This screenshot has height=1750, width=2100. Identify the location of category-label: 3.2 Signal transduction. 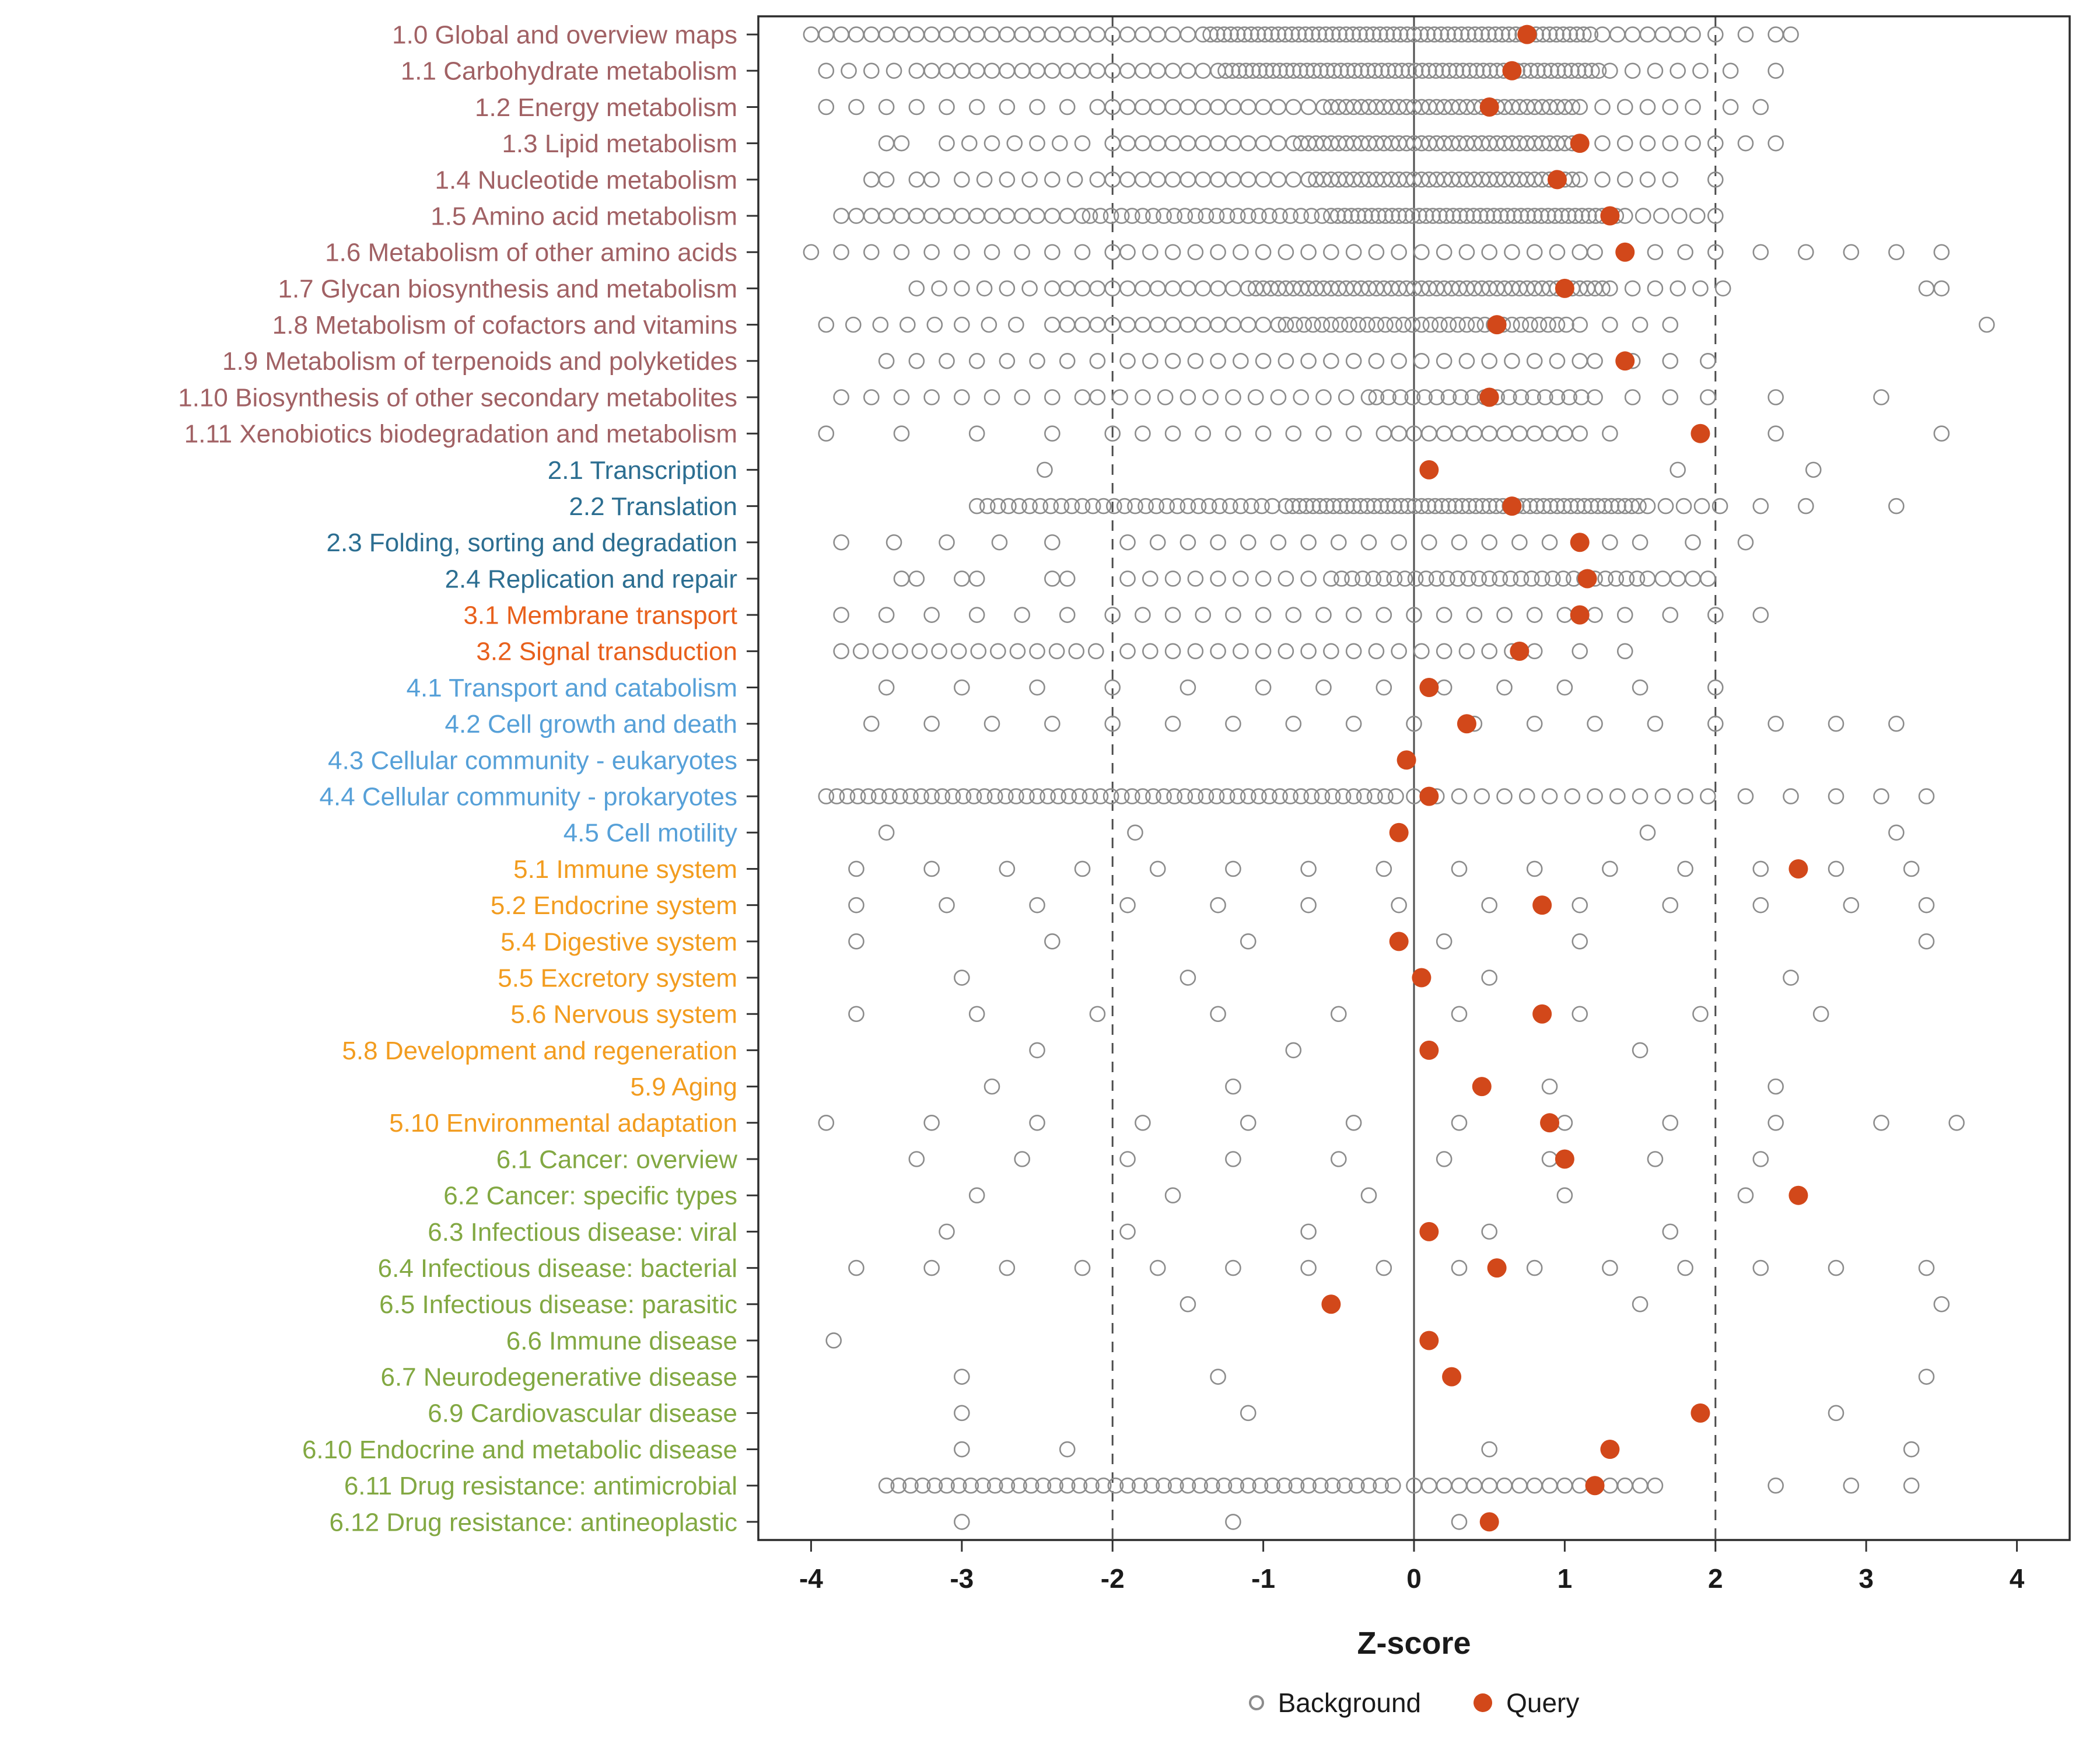
(606, 652).